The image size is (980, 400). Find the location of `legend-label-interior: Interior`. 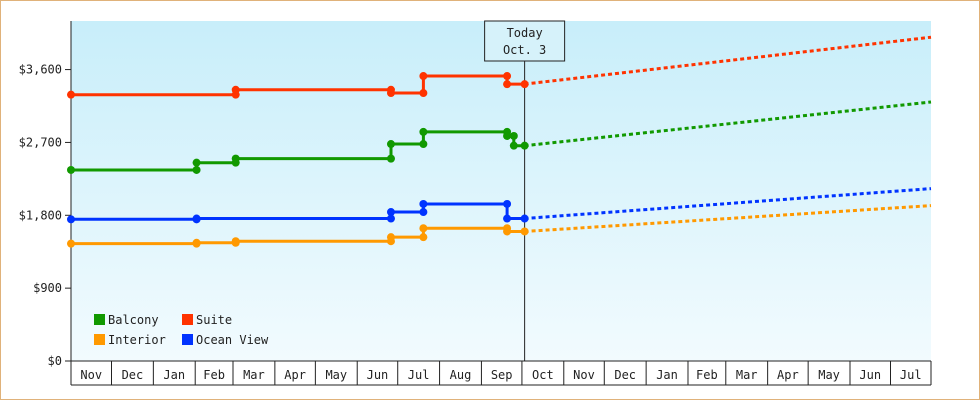

legend-label-interior: Interior is located at coordinates (137, 340).